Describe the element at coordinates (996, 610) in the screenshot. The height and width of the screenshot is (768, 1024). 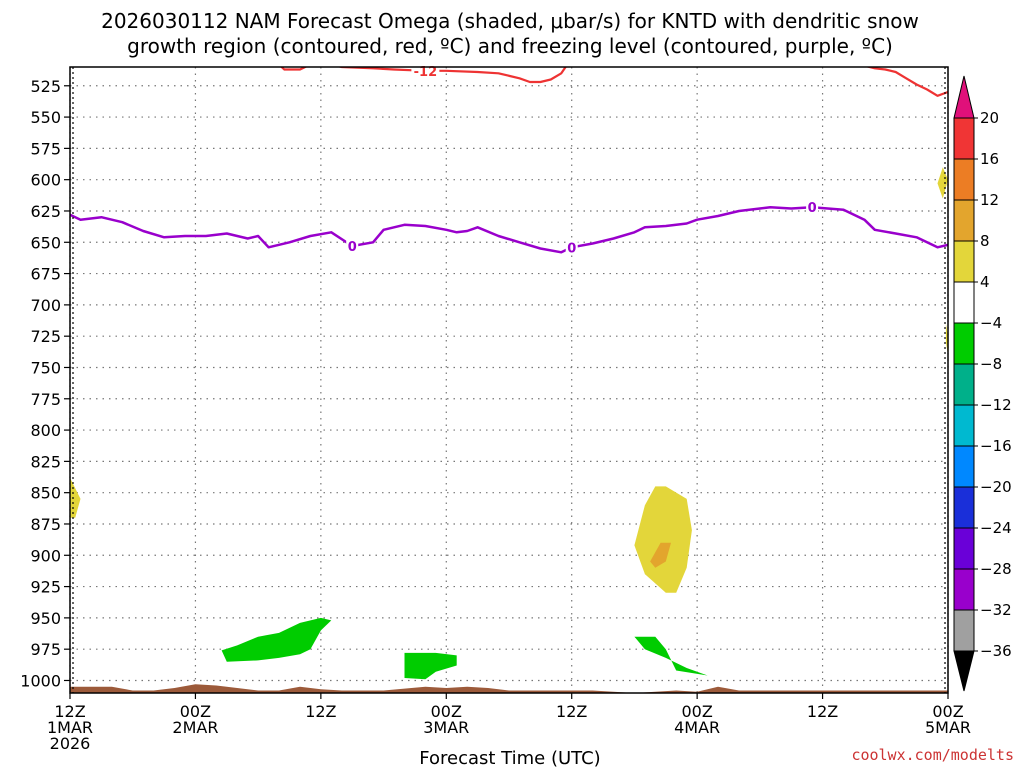
I see `colorbar-label: −32` at that location.